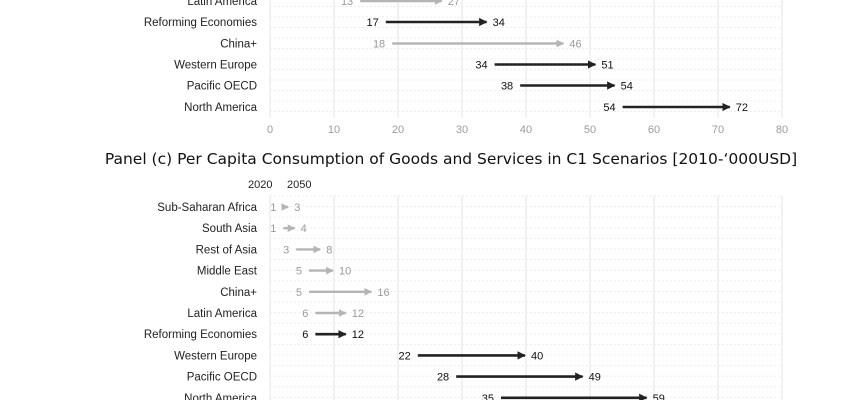 This screenshot has width=862, height=400. What do you see at coordinates (379, 45) in the screenshot?
I see `panel-b-china-start-value: 18` at bounding box center [379, 45].